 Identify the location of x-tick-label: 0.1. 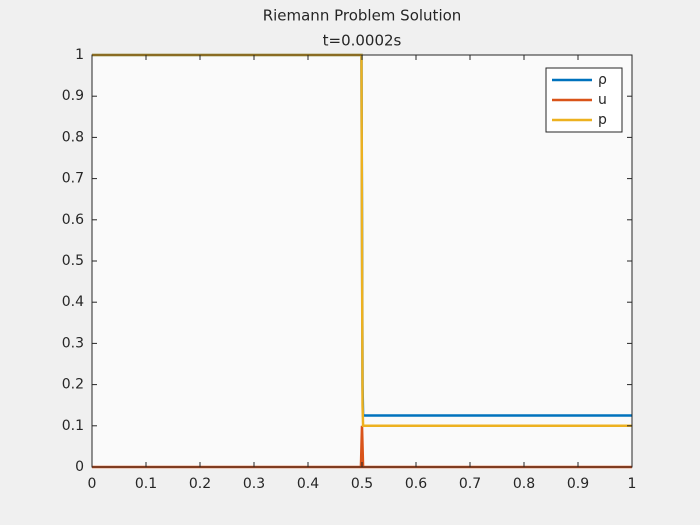
(146, 484).